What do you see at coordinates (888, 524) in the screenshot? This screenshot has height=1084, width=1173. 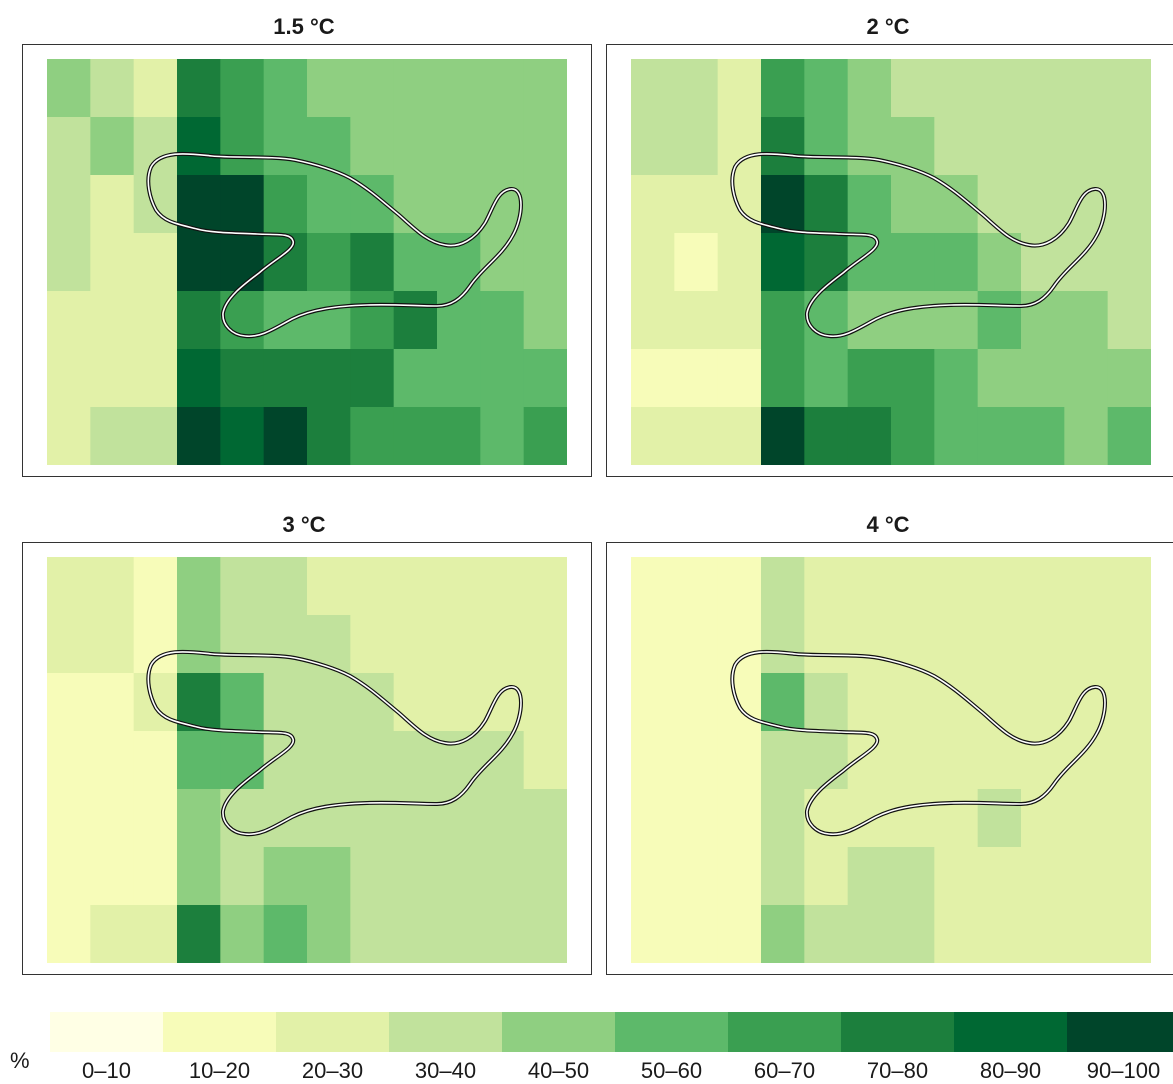 I see `panel-4-title: 4 °C` at bounding box center [888, 524].